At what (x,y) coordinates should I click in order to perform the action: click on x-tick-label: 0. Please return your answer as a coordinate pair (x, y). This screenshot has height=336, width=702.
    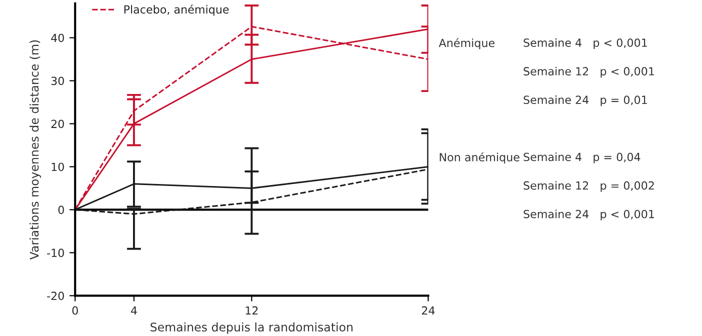
    Looking at the image, I should click on (75, 310).